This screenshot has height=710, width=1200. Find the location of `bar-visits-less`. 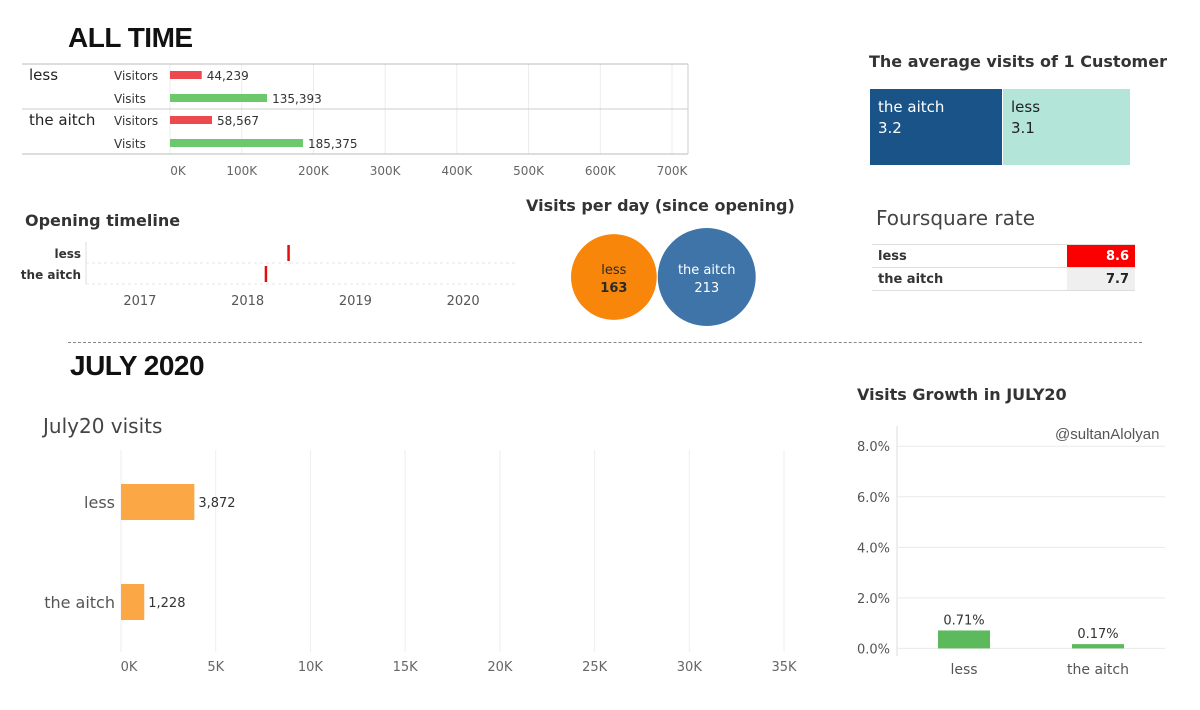

bar-visits-less is located at coordinates (219, 98).